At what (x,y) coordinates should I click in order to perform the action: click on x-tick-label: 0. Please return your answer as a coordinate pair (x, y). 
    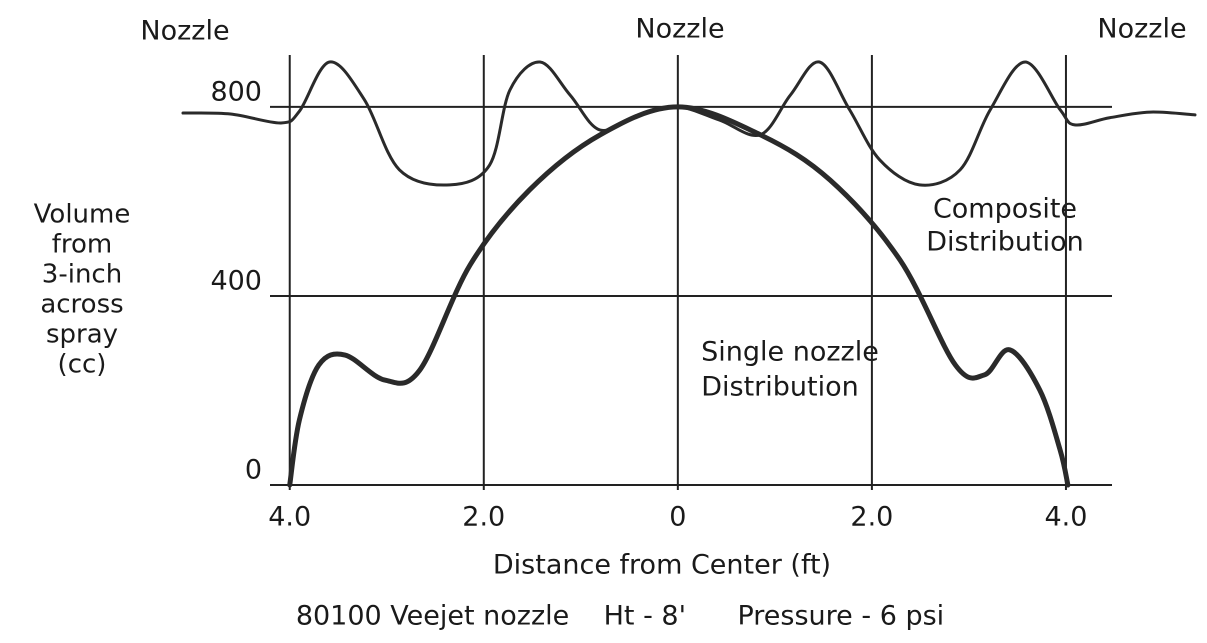
    Looking at the image, I should click on (677, 517).